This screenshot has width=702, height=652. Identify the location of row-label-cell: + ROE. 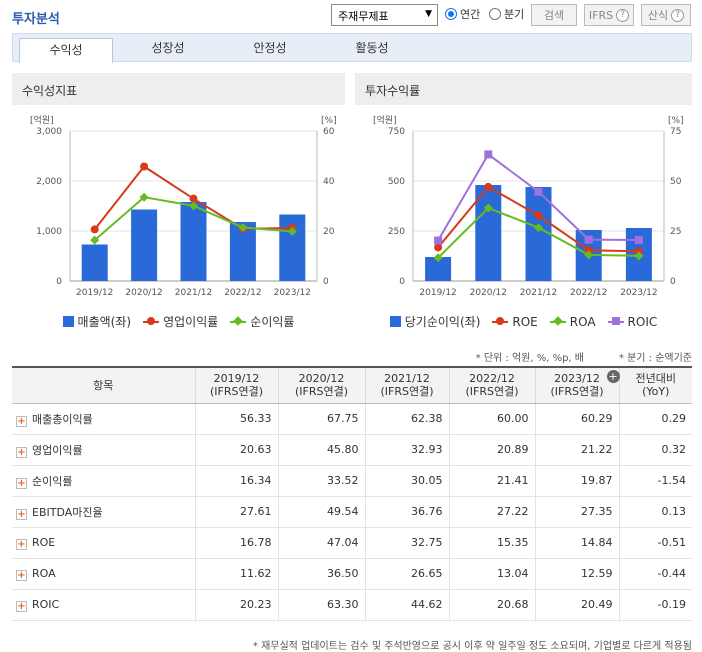
(103, 543).